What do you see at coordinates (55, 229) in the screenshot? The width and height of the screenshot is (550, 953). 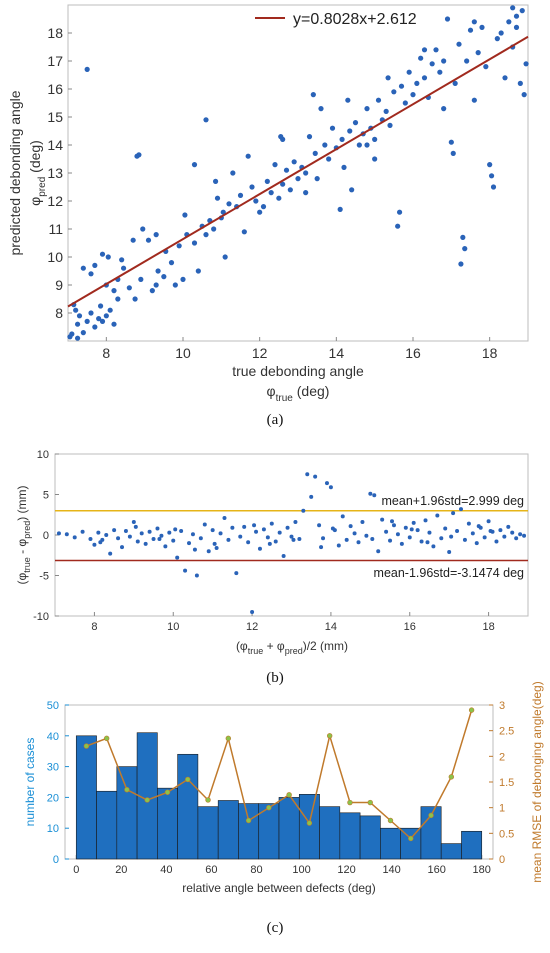 I see `y-tick-label: 11` at bounding box center [55, 229].